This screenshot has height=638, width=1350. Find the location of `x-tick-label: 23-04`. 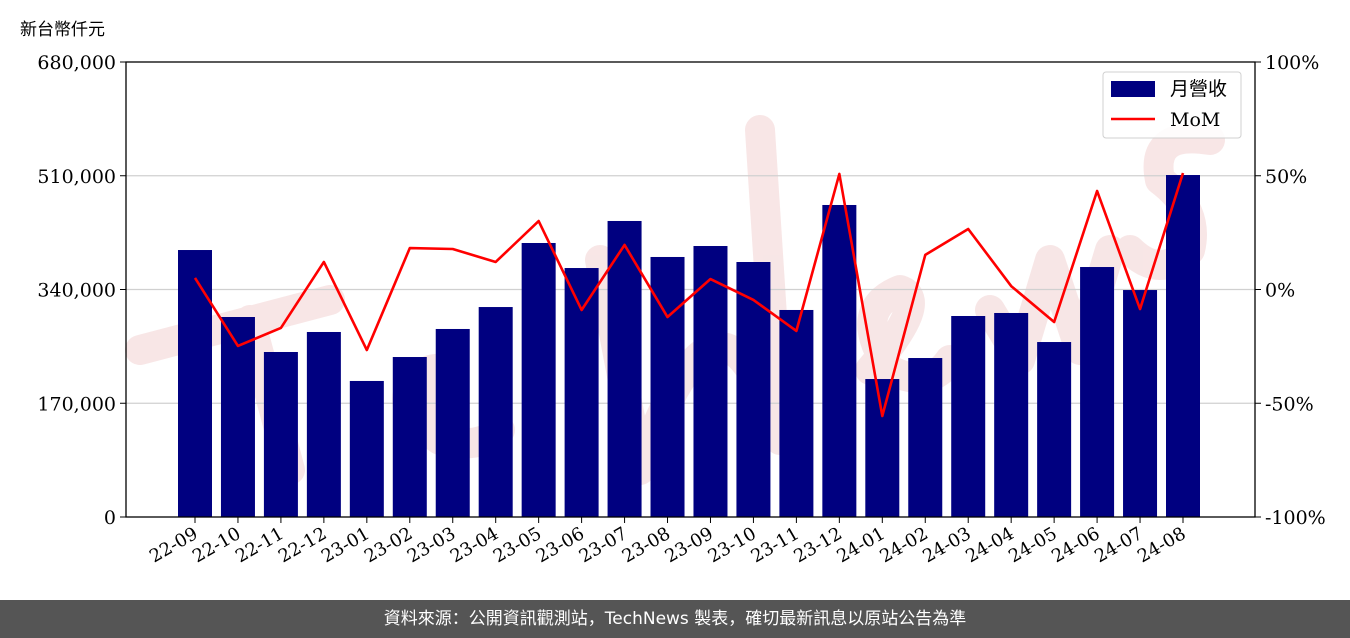

x-tick-label: 23-04 is located at coordinates (474, 545).